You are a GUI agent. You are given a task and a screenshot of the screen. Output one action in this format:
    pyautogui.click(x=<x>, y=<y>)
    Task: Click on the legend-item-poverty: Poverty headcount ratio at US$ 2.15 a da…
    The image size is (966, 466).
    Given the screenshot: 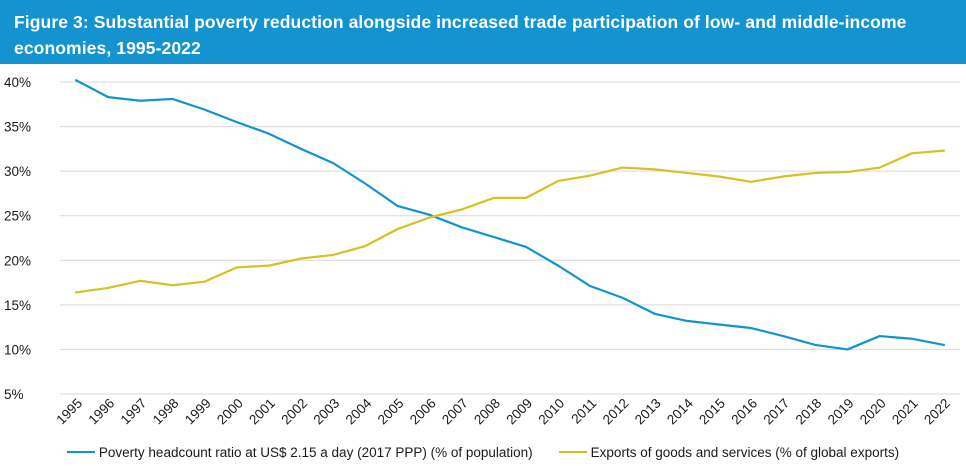 What is the action you would take?
    pyautogui.click(x=299, y=452)
    